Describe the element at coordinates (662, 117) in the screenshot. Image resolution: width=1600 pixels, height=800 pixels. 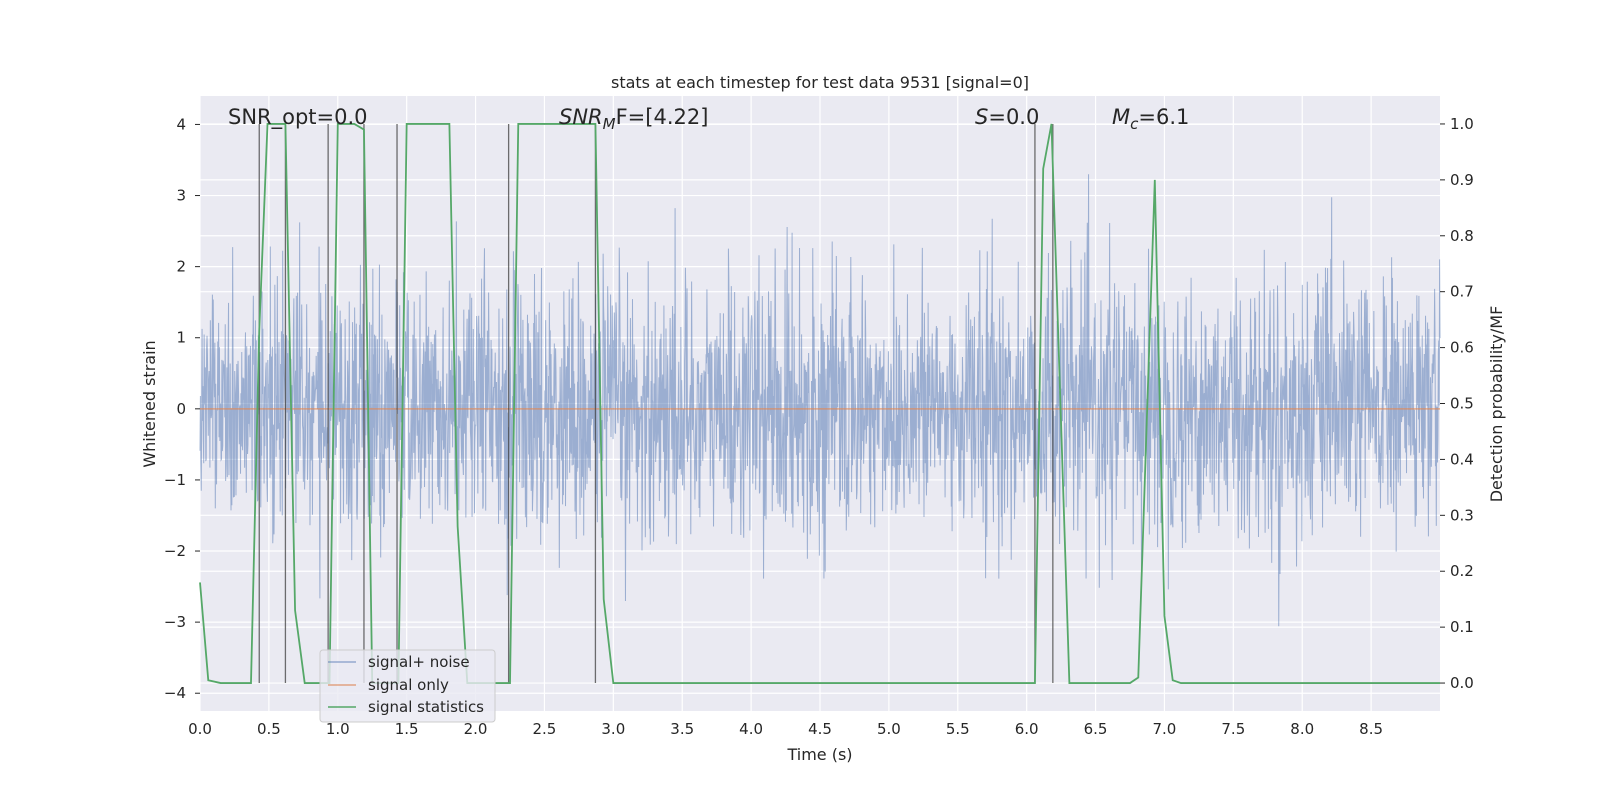
I see `annotation-snr-mf-rest: F=[4.22]` at that location.